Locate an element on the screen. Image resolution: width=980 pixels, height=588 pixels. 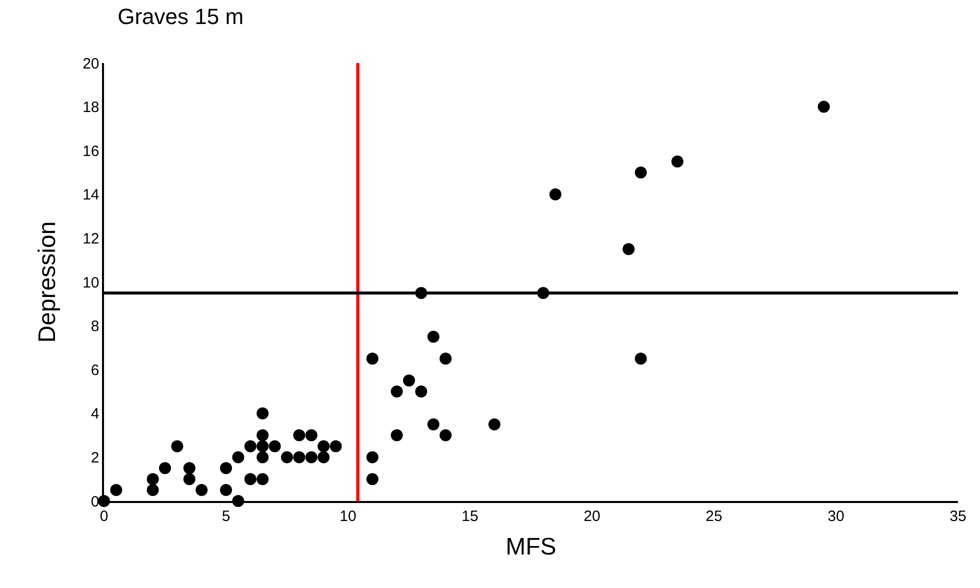
y-tick-label: 10 is located at coordinates (91, 283).